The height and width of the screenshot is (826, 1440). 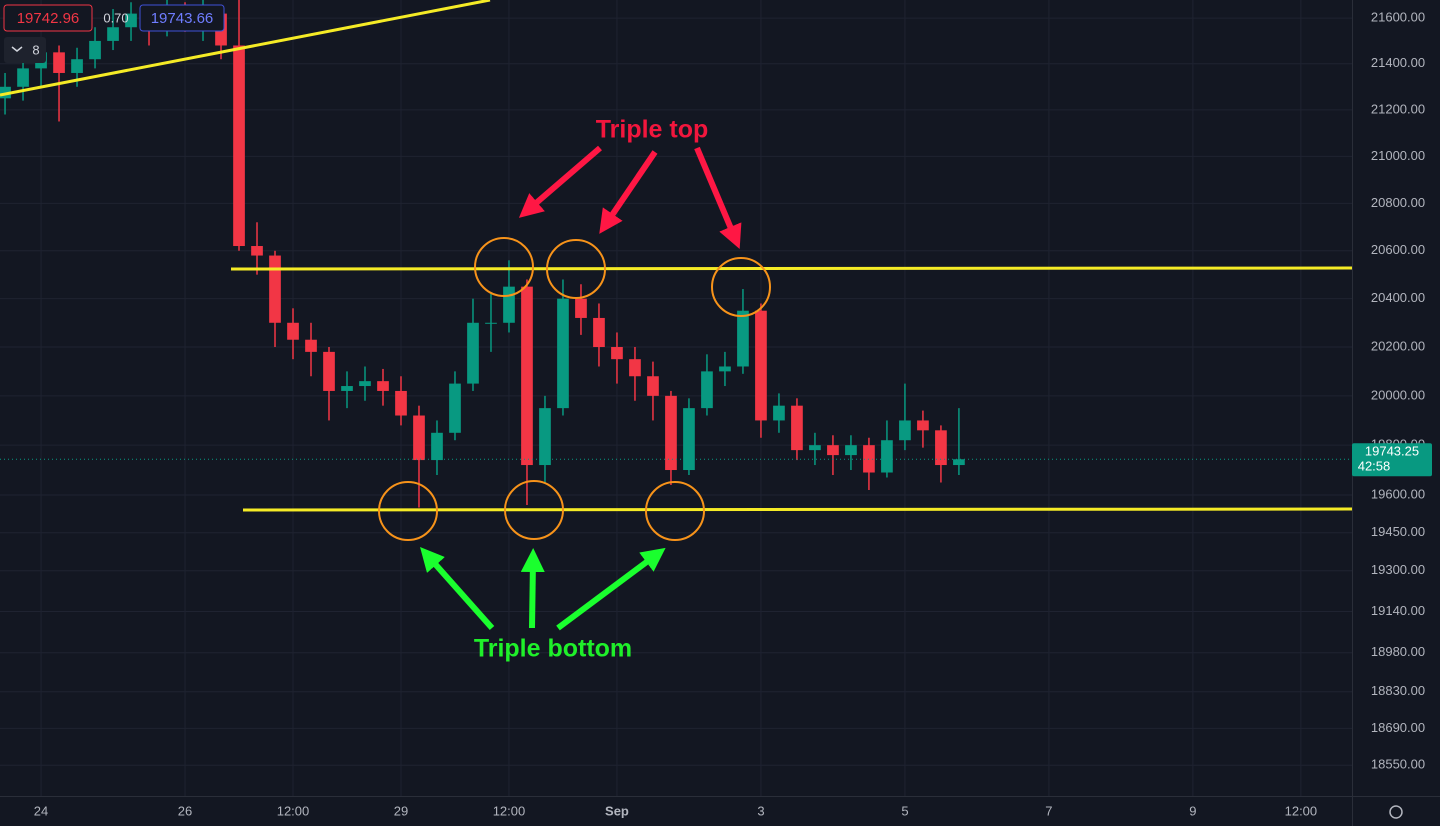 I want to click on buy-price: 19743.66, so click(x=182, y=18).